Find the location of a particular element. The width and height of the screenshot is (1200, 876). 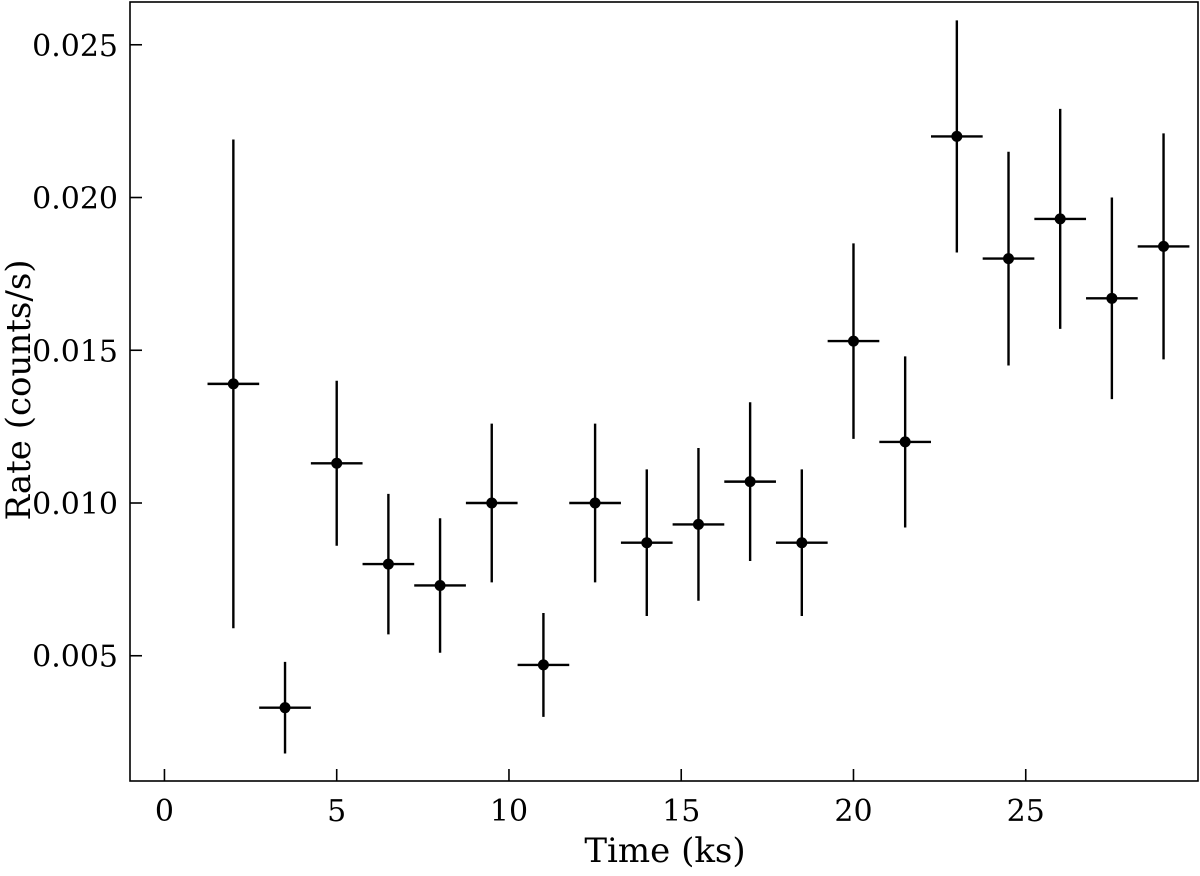

x-tick-label: 20 is located at coordinates (853, 811).